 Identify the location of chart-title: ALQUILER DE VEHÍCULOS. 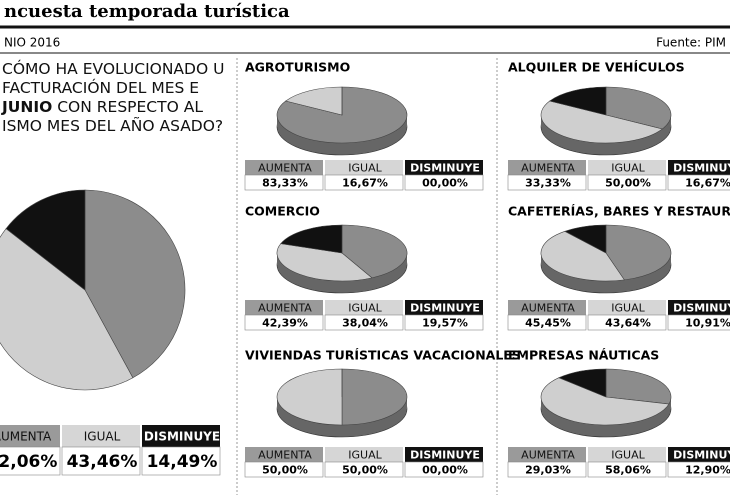
(596, 67).